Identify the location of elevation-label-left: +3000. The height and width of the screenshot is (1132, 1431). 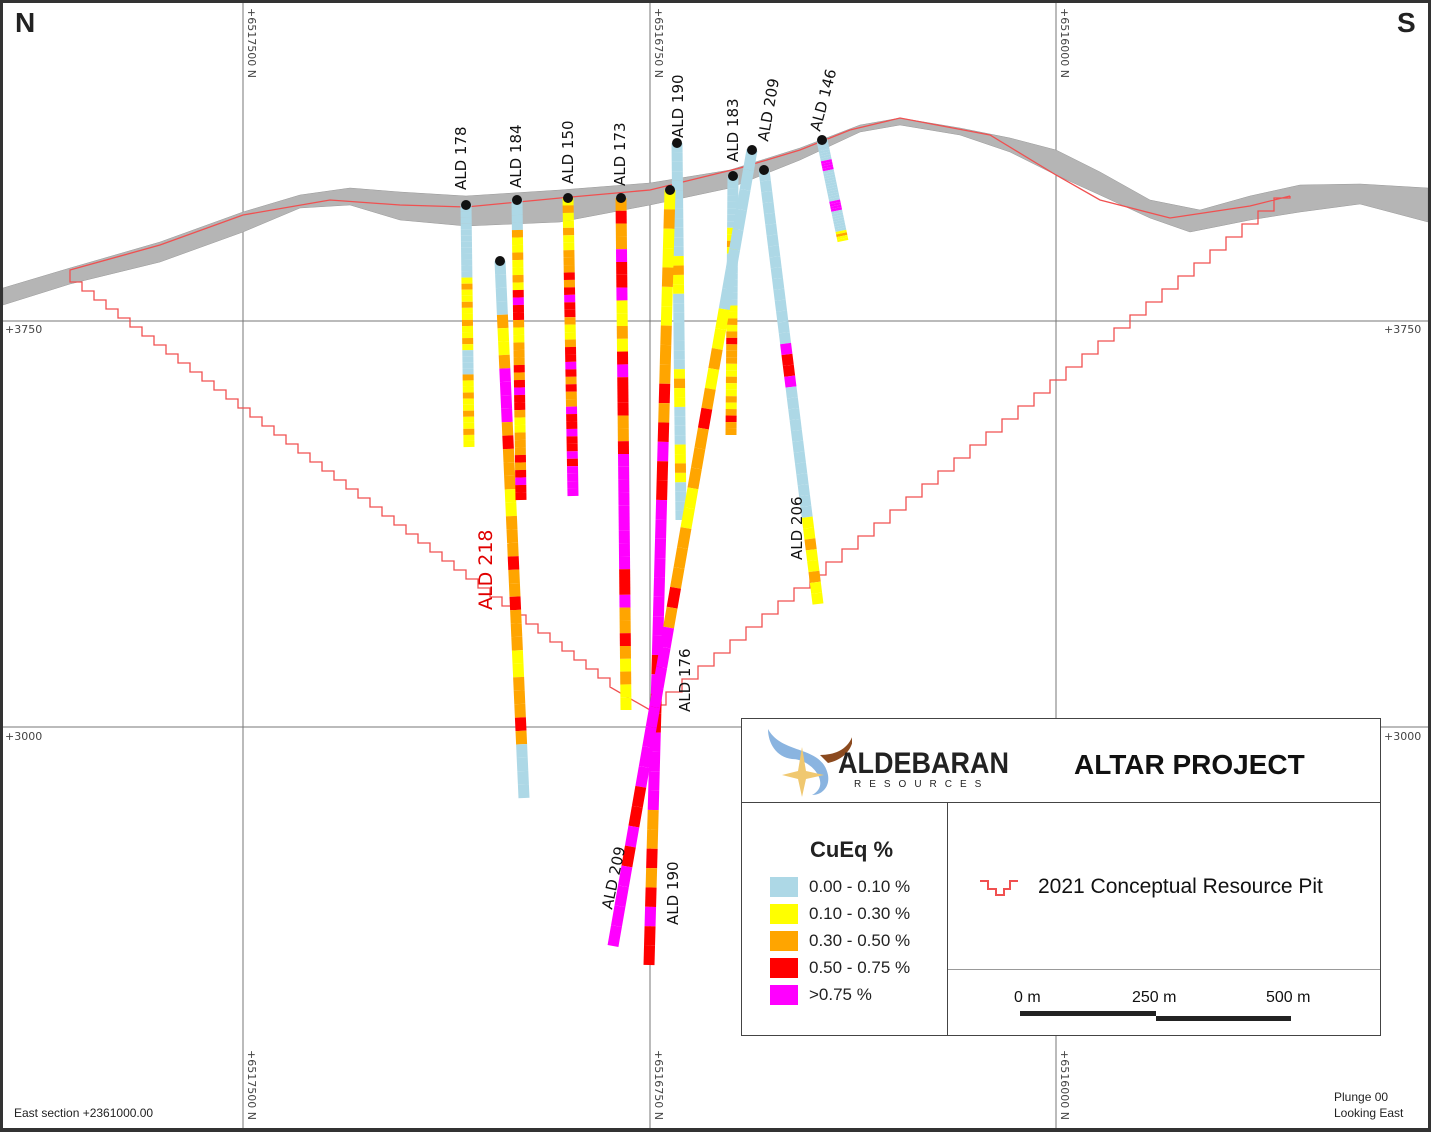
(23, 736).